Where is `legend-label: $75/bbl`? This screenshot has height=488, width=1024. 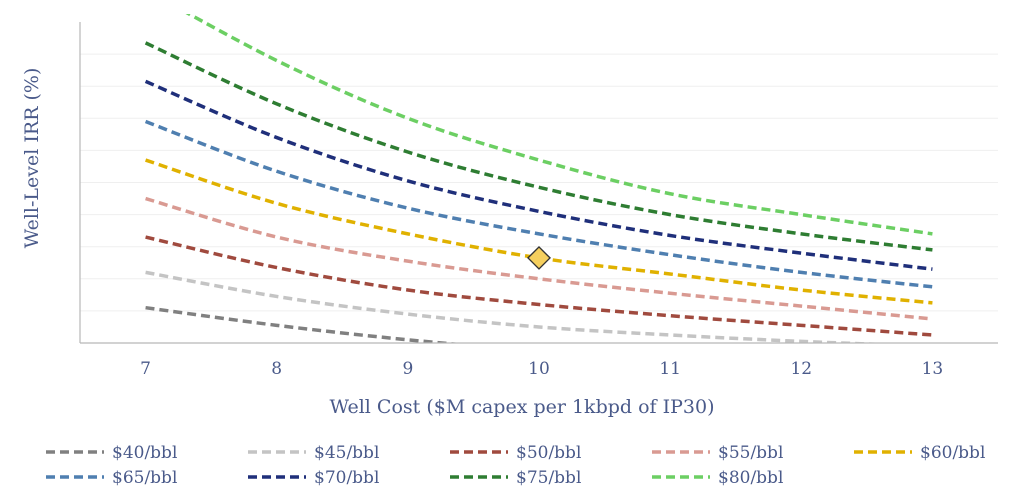 legend-label: $75/bbl is located at coordinates (548, 478).